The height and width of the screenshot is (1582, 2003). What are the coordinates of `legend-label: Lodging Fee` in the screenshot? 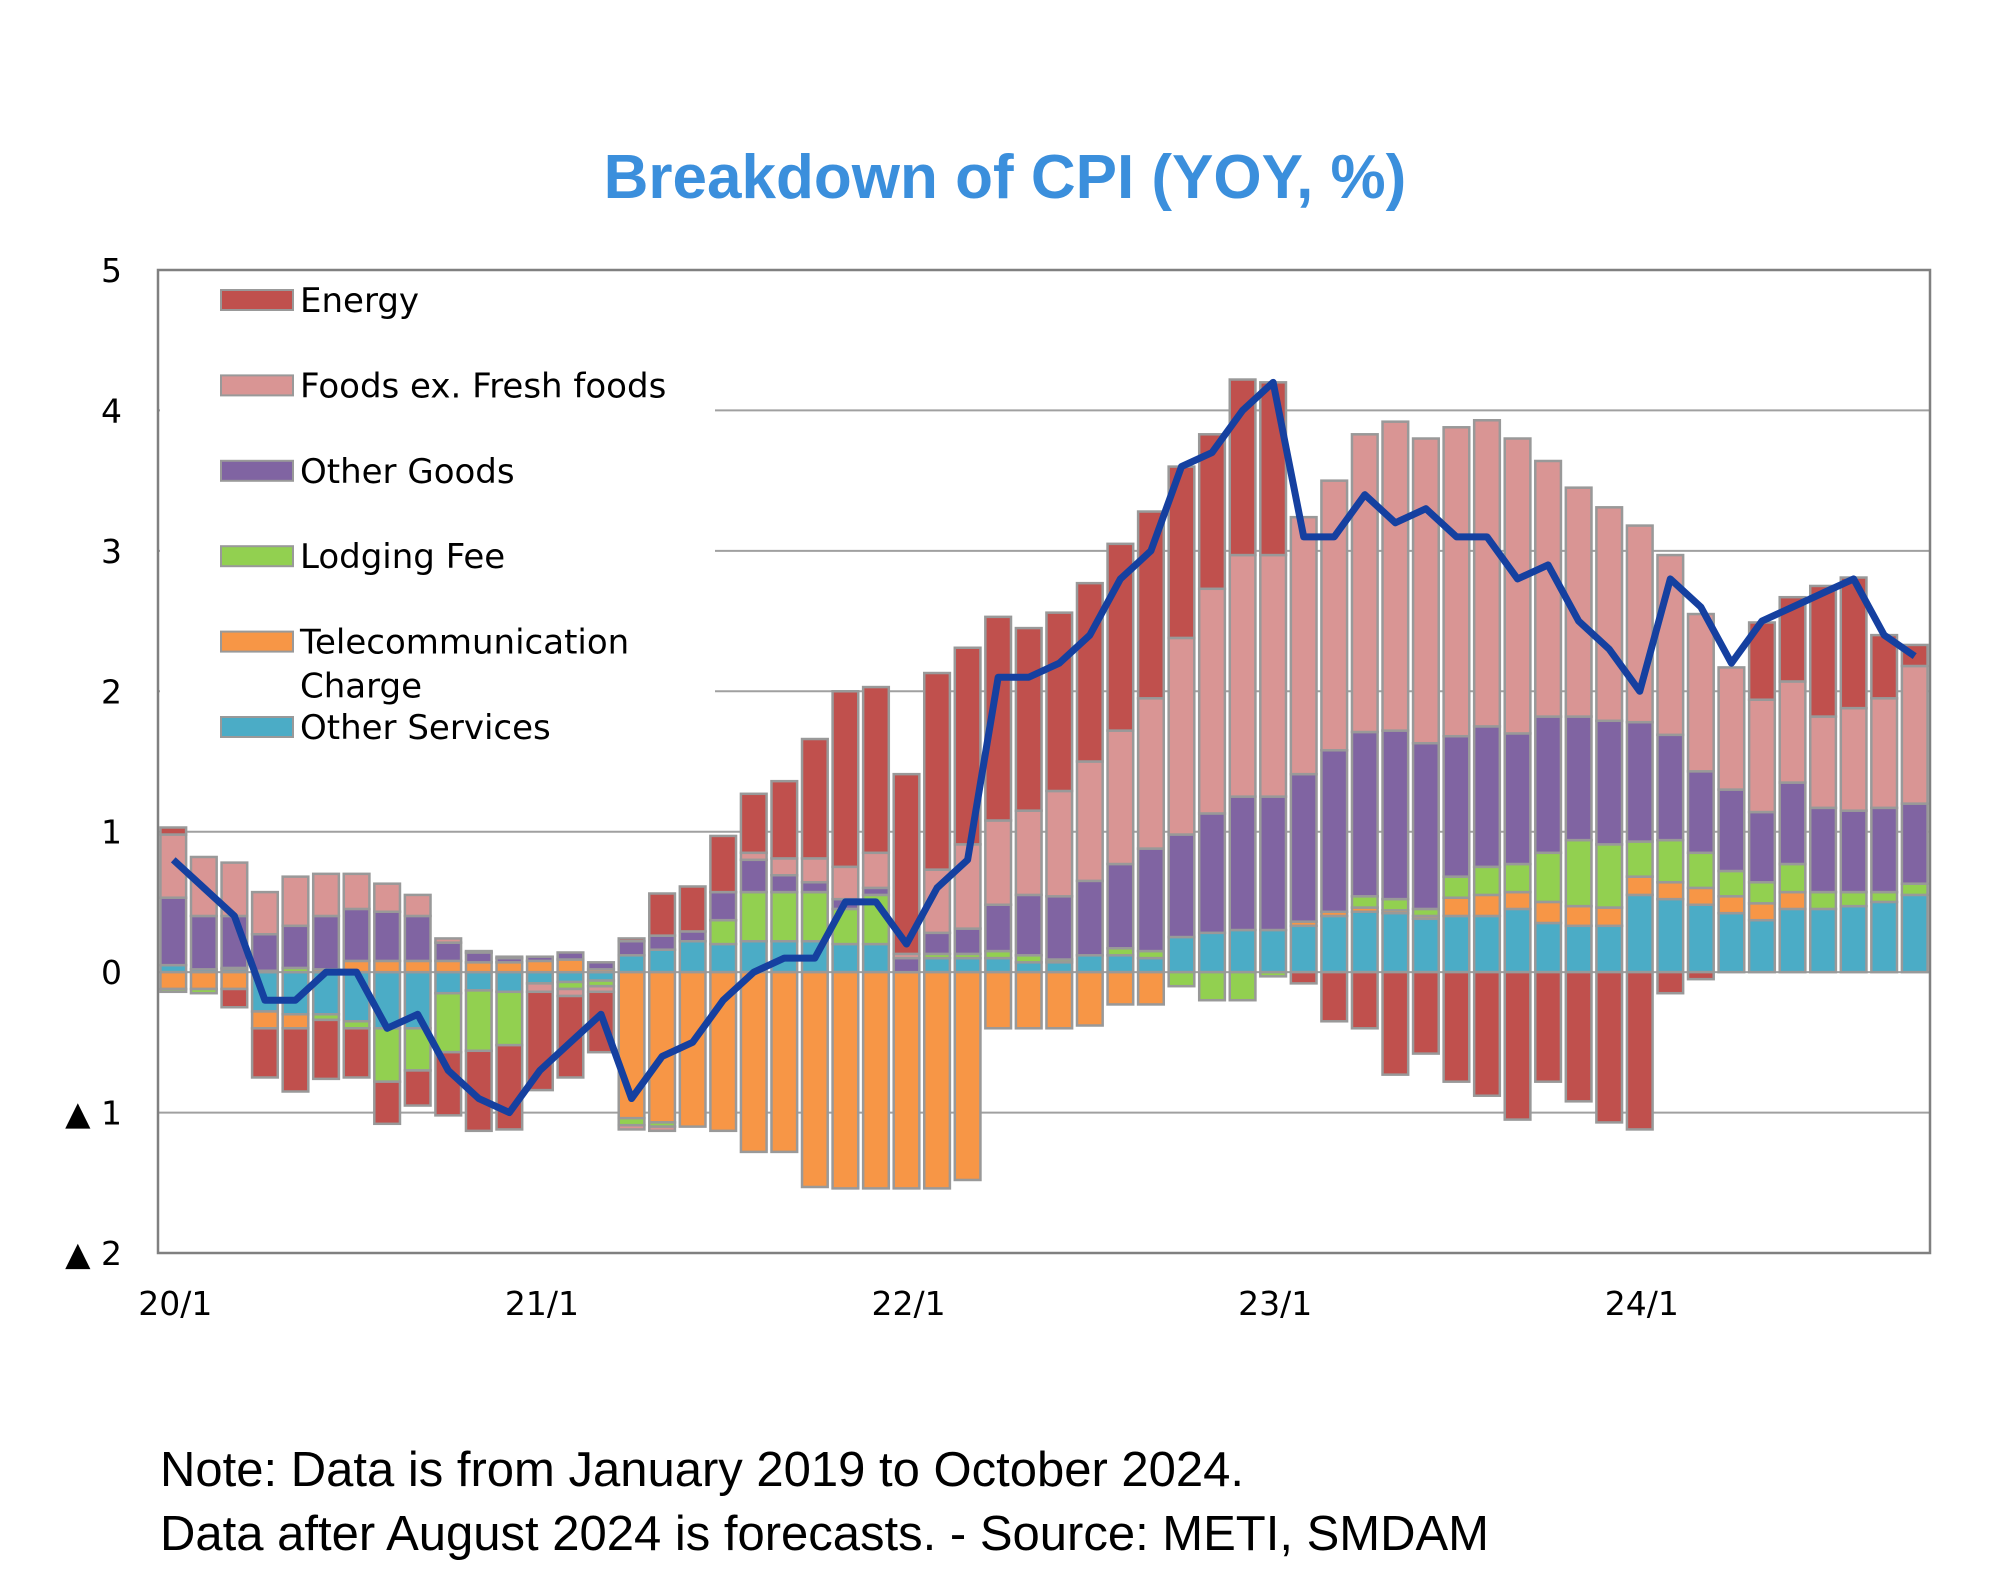 It's located at (402, 557).